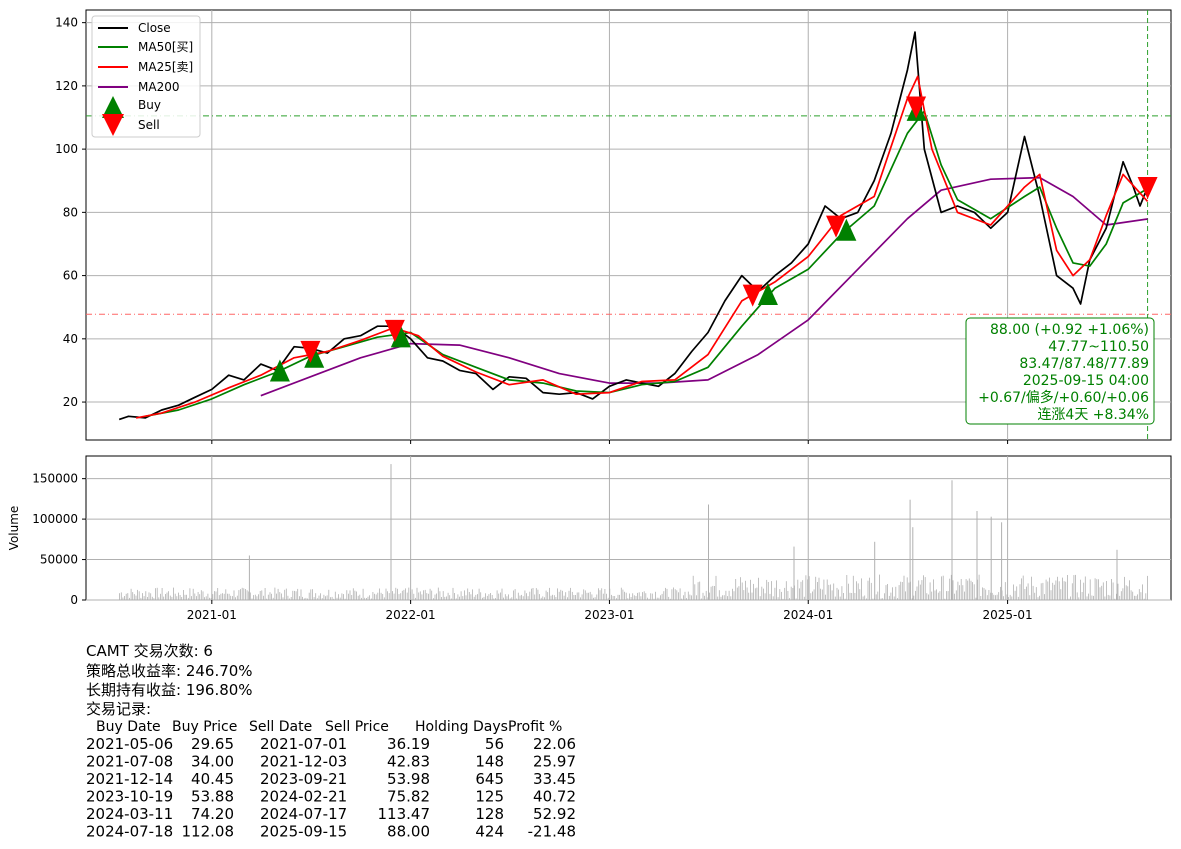  Describe the element at coordinates (552, 832) in the screenshot. I see `trade-table-cell: -21.48` at that location.